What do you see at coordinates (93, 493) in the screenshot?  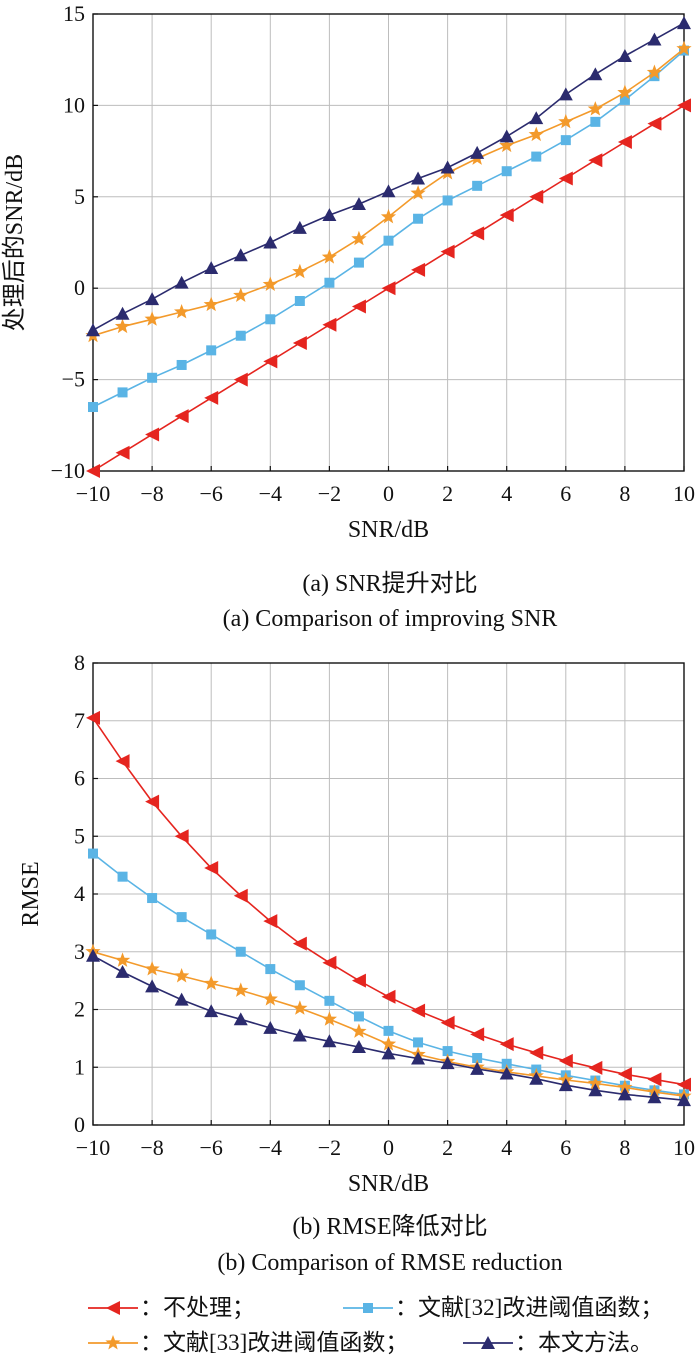 I see `chart-a-x-tick-label: −10` at bounding box center [93, 493].